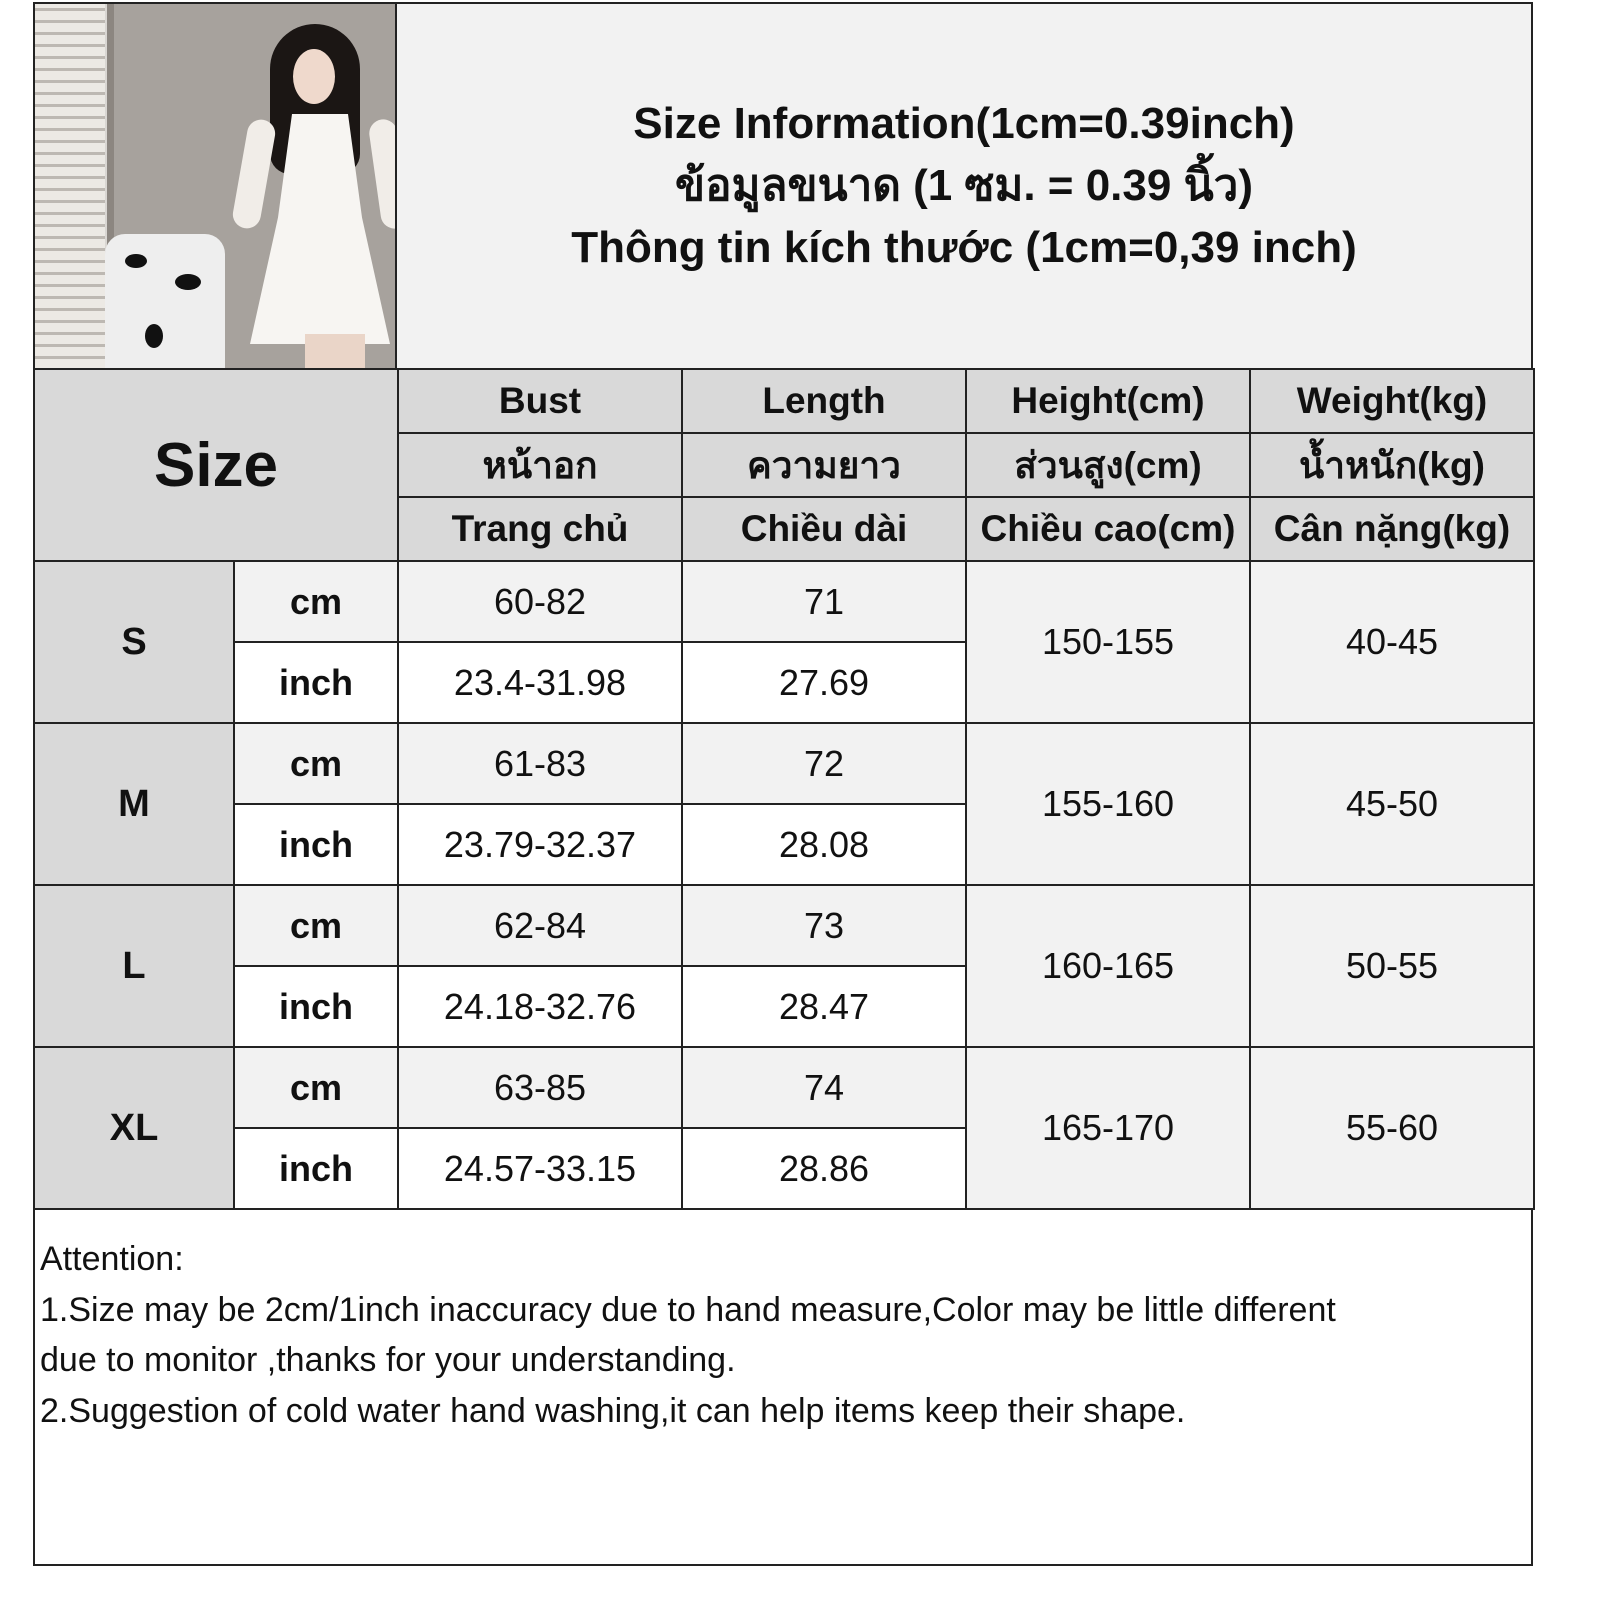  What do you see at coordinates (1392, 529) in the screenshot?
I see `header-weight-vi: Cân nặng(kg)` at bounding box center [1392, 529].